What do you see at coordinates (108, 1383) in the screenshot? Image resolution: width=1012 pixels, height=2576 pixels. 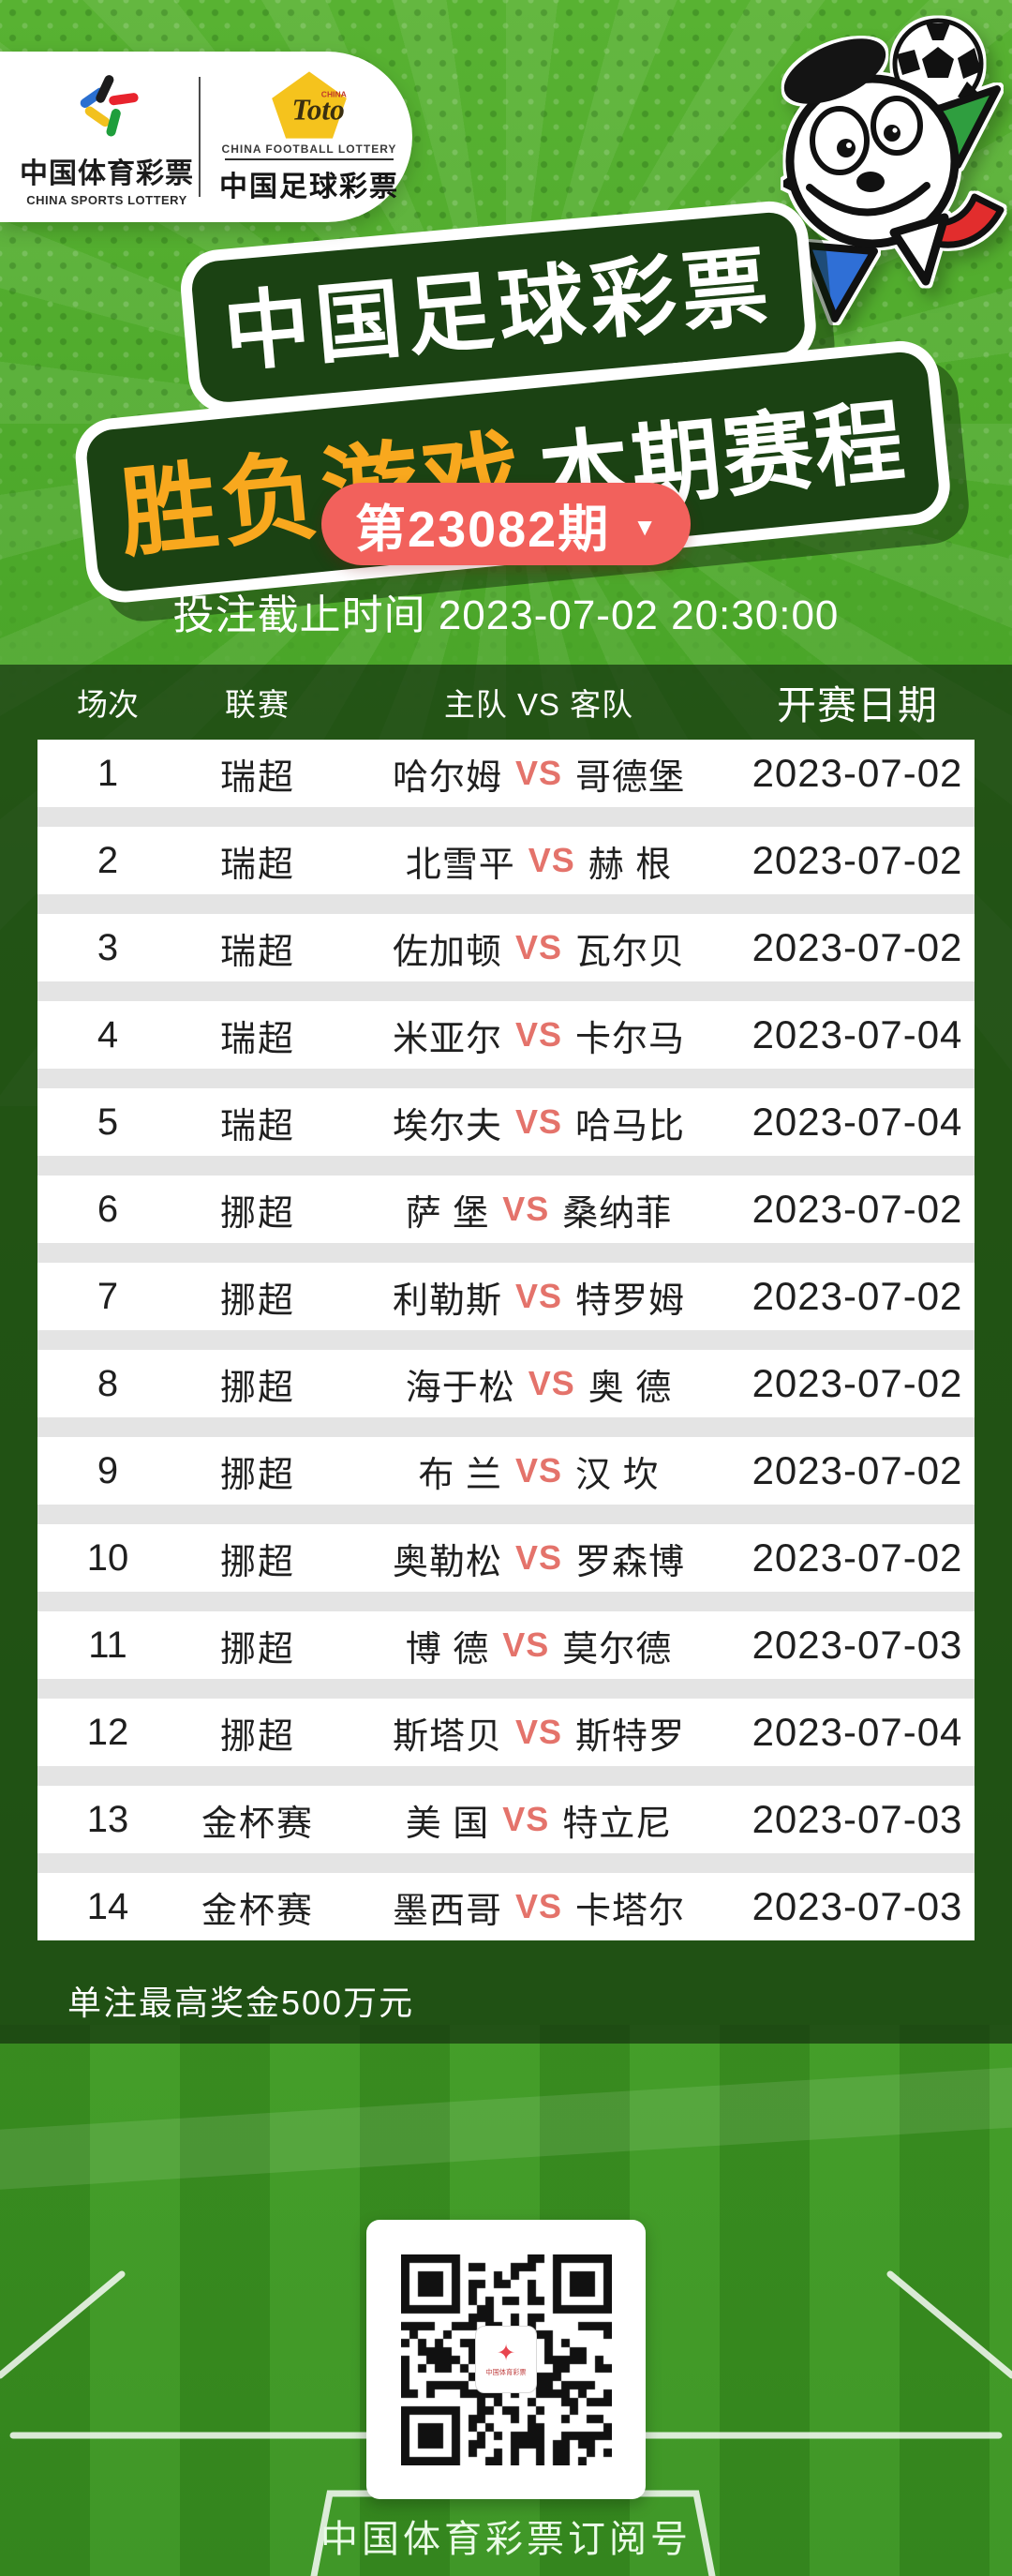 I see `match-number: 8` at bounding box center [108, 1383].